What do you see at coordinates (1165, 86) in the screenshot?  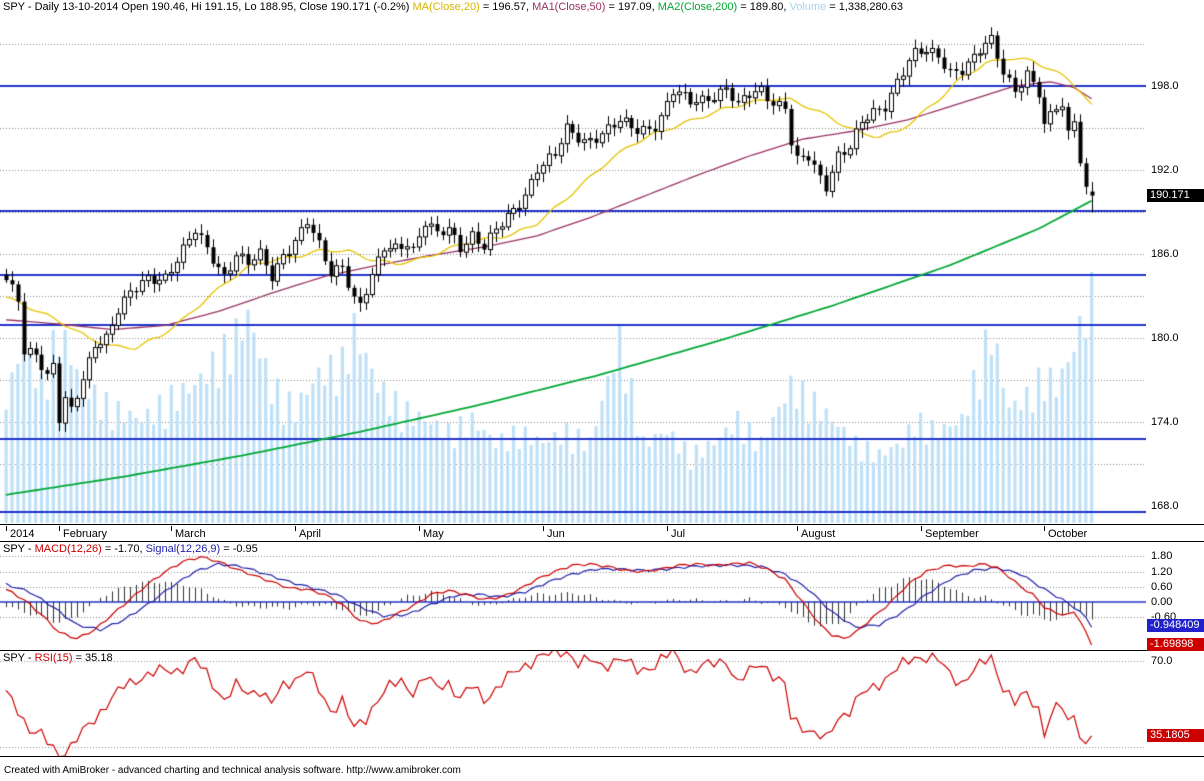 I see `y-axis-label: 198.0` at bounding box center [1165, 86].